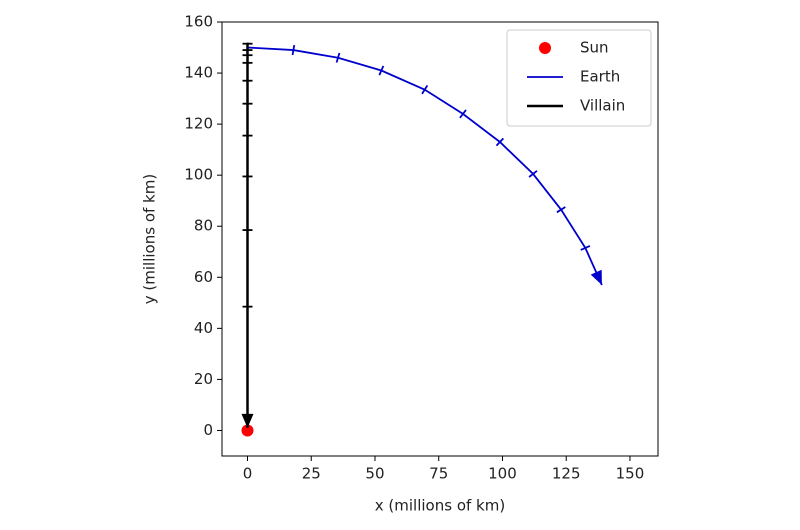  Describe the element at coordinates (502, 474) in the screenshot. I see `x-tick-label: 100` at that location.